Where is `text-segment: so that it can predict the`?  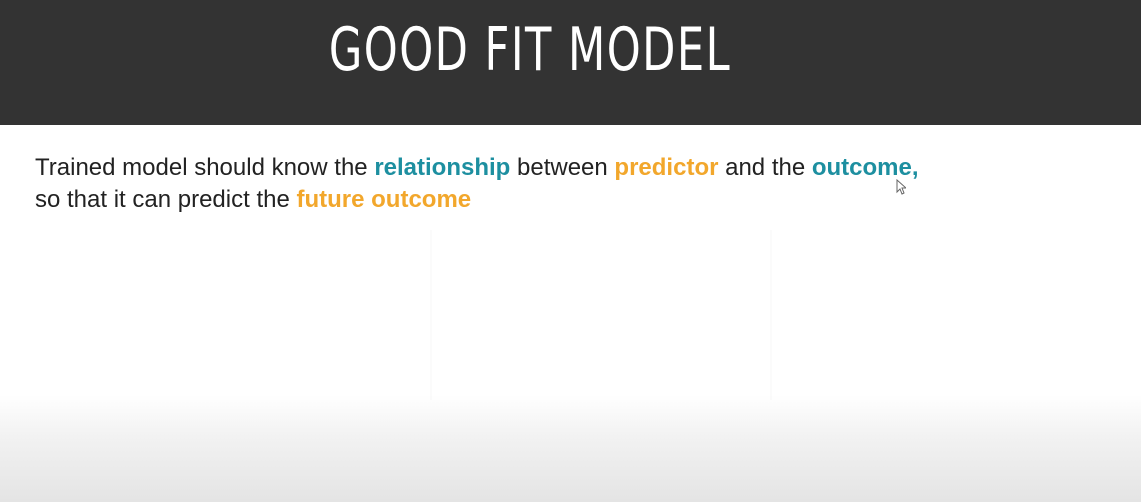
text-segment: so that it can predict the is located at coordinates (166, 199).